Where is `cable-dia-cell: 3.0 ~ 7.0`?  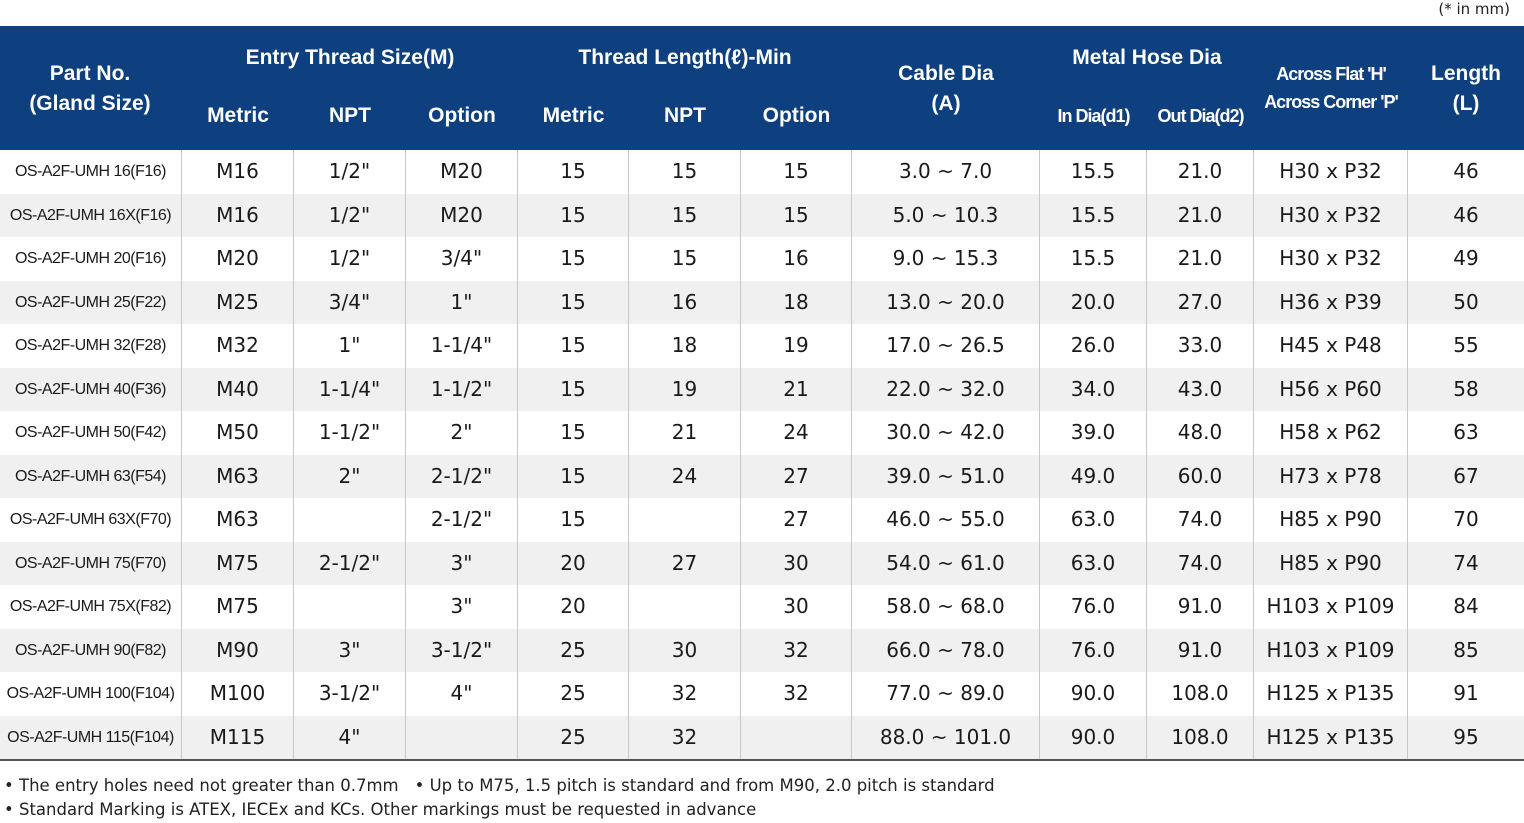 cable-dia-cell: 3.0 ~ 7.0 is located at coordinates (946, 172).